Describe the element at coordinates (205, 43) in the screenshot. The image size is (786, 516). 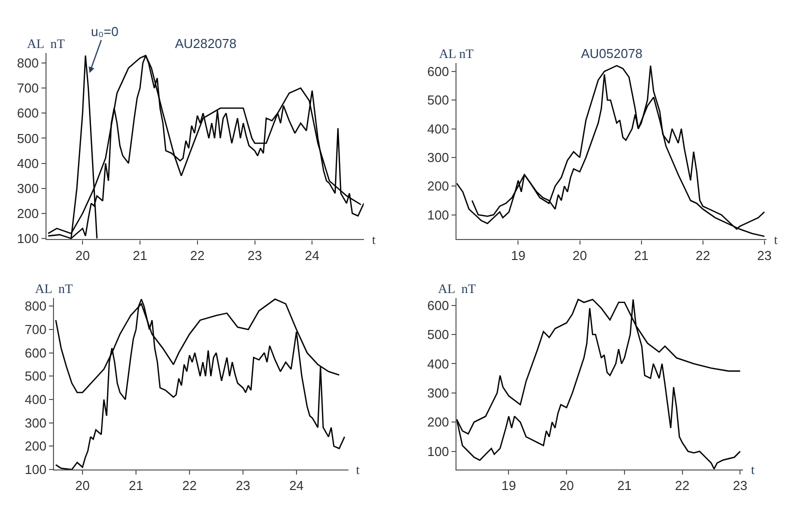
I see `chart-title: AU282078` at that location.